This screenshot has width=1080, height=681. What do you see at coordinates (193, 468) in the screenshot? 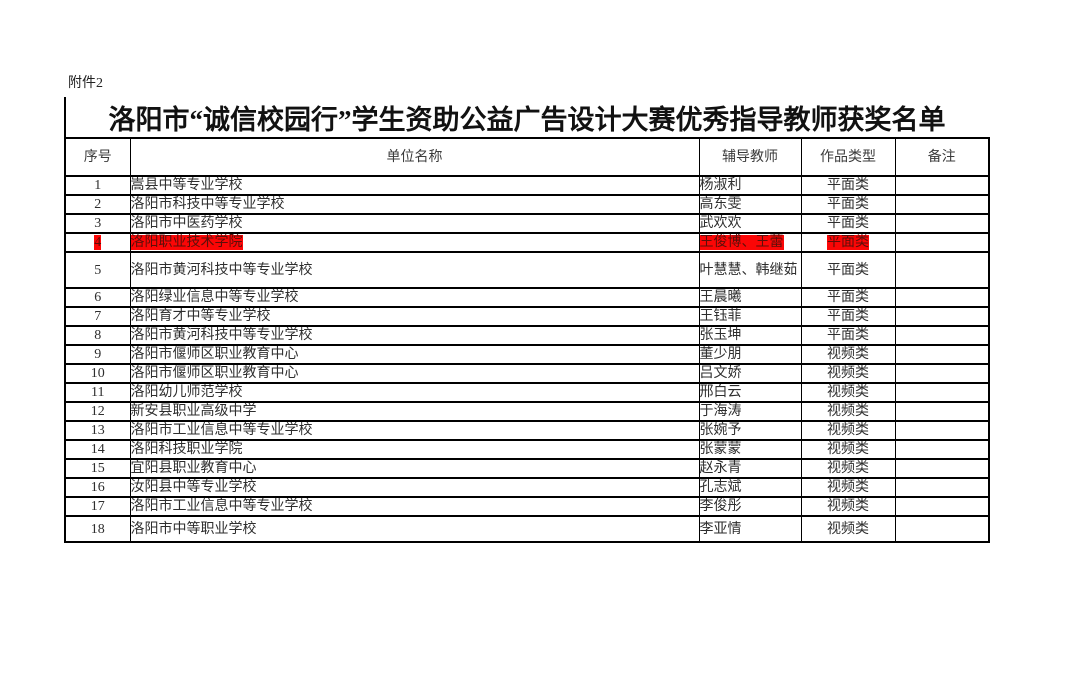
I see `cell-text: 宜阳县职业教育中心` at bounding box center [193, 468].